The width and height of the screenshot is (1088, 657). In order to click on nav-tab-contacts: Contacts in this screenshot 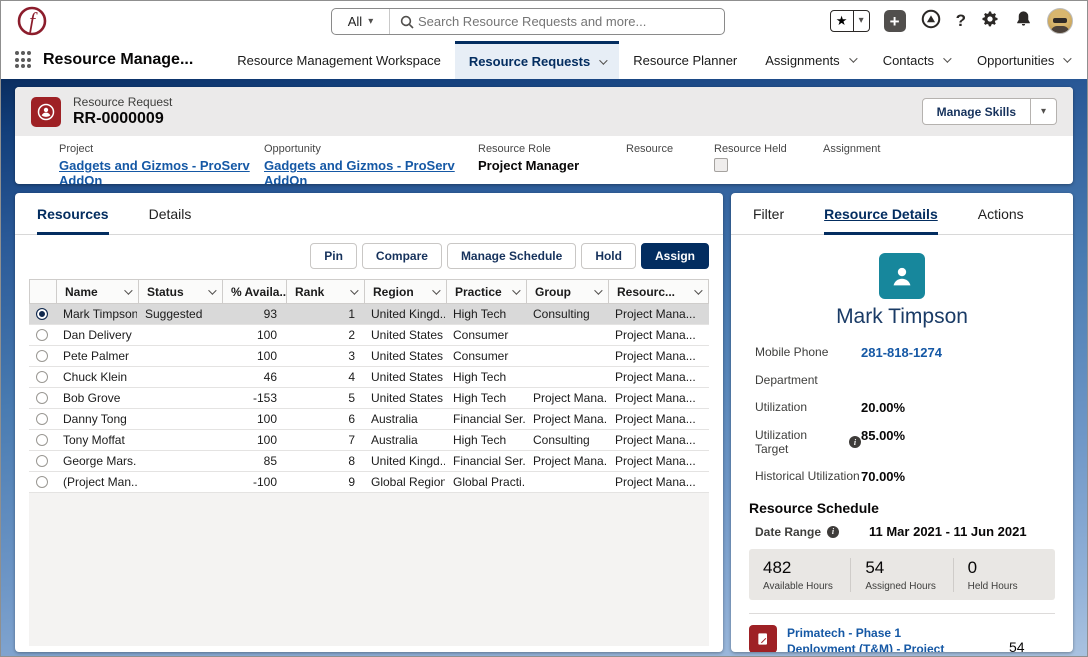, I will do `click(916, 60)`.